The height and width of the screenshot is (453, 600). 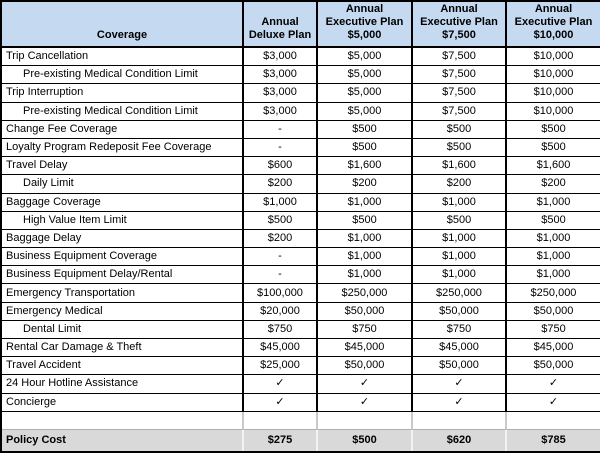 I want to click on policy-cost-row: Policy Cost $275 $500 $620 $785, so click(x=301, y=440).